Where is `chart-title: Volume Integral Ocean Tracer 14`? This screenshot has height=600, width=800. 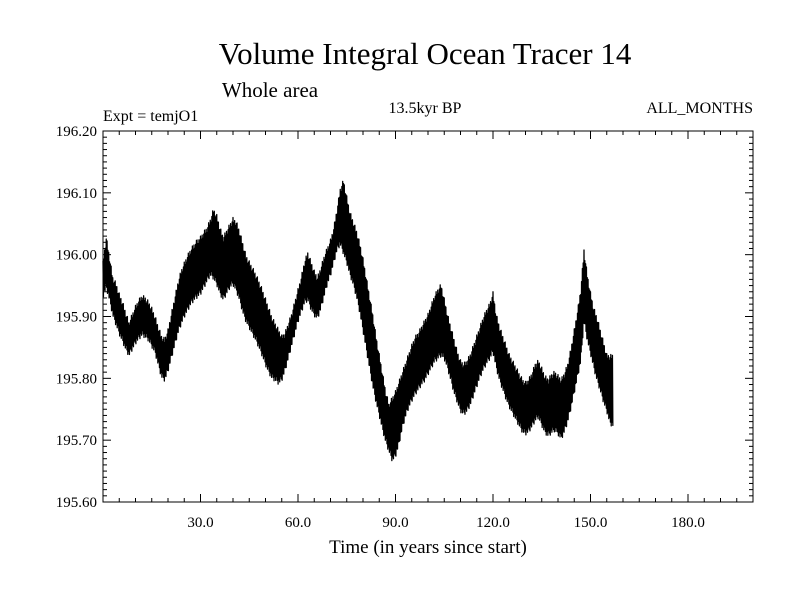 chart-title: Volume Integral Ocean Tracer 14 is located at coordinates (425, 53).